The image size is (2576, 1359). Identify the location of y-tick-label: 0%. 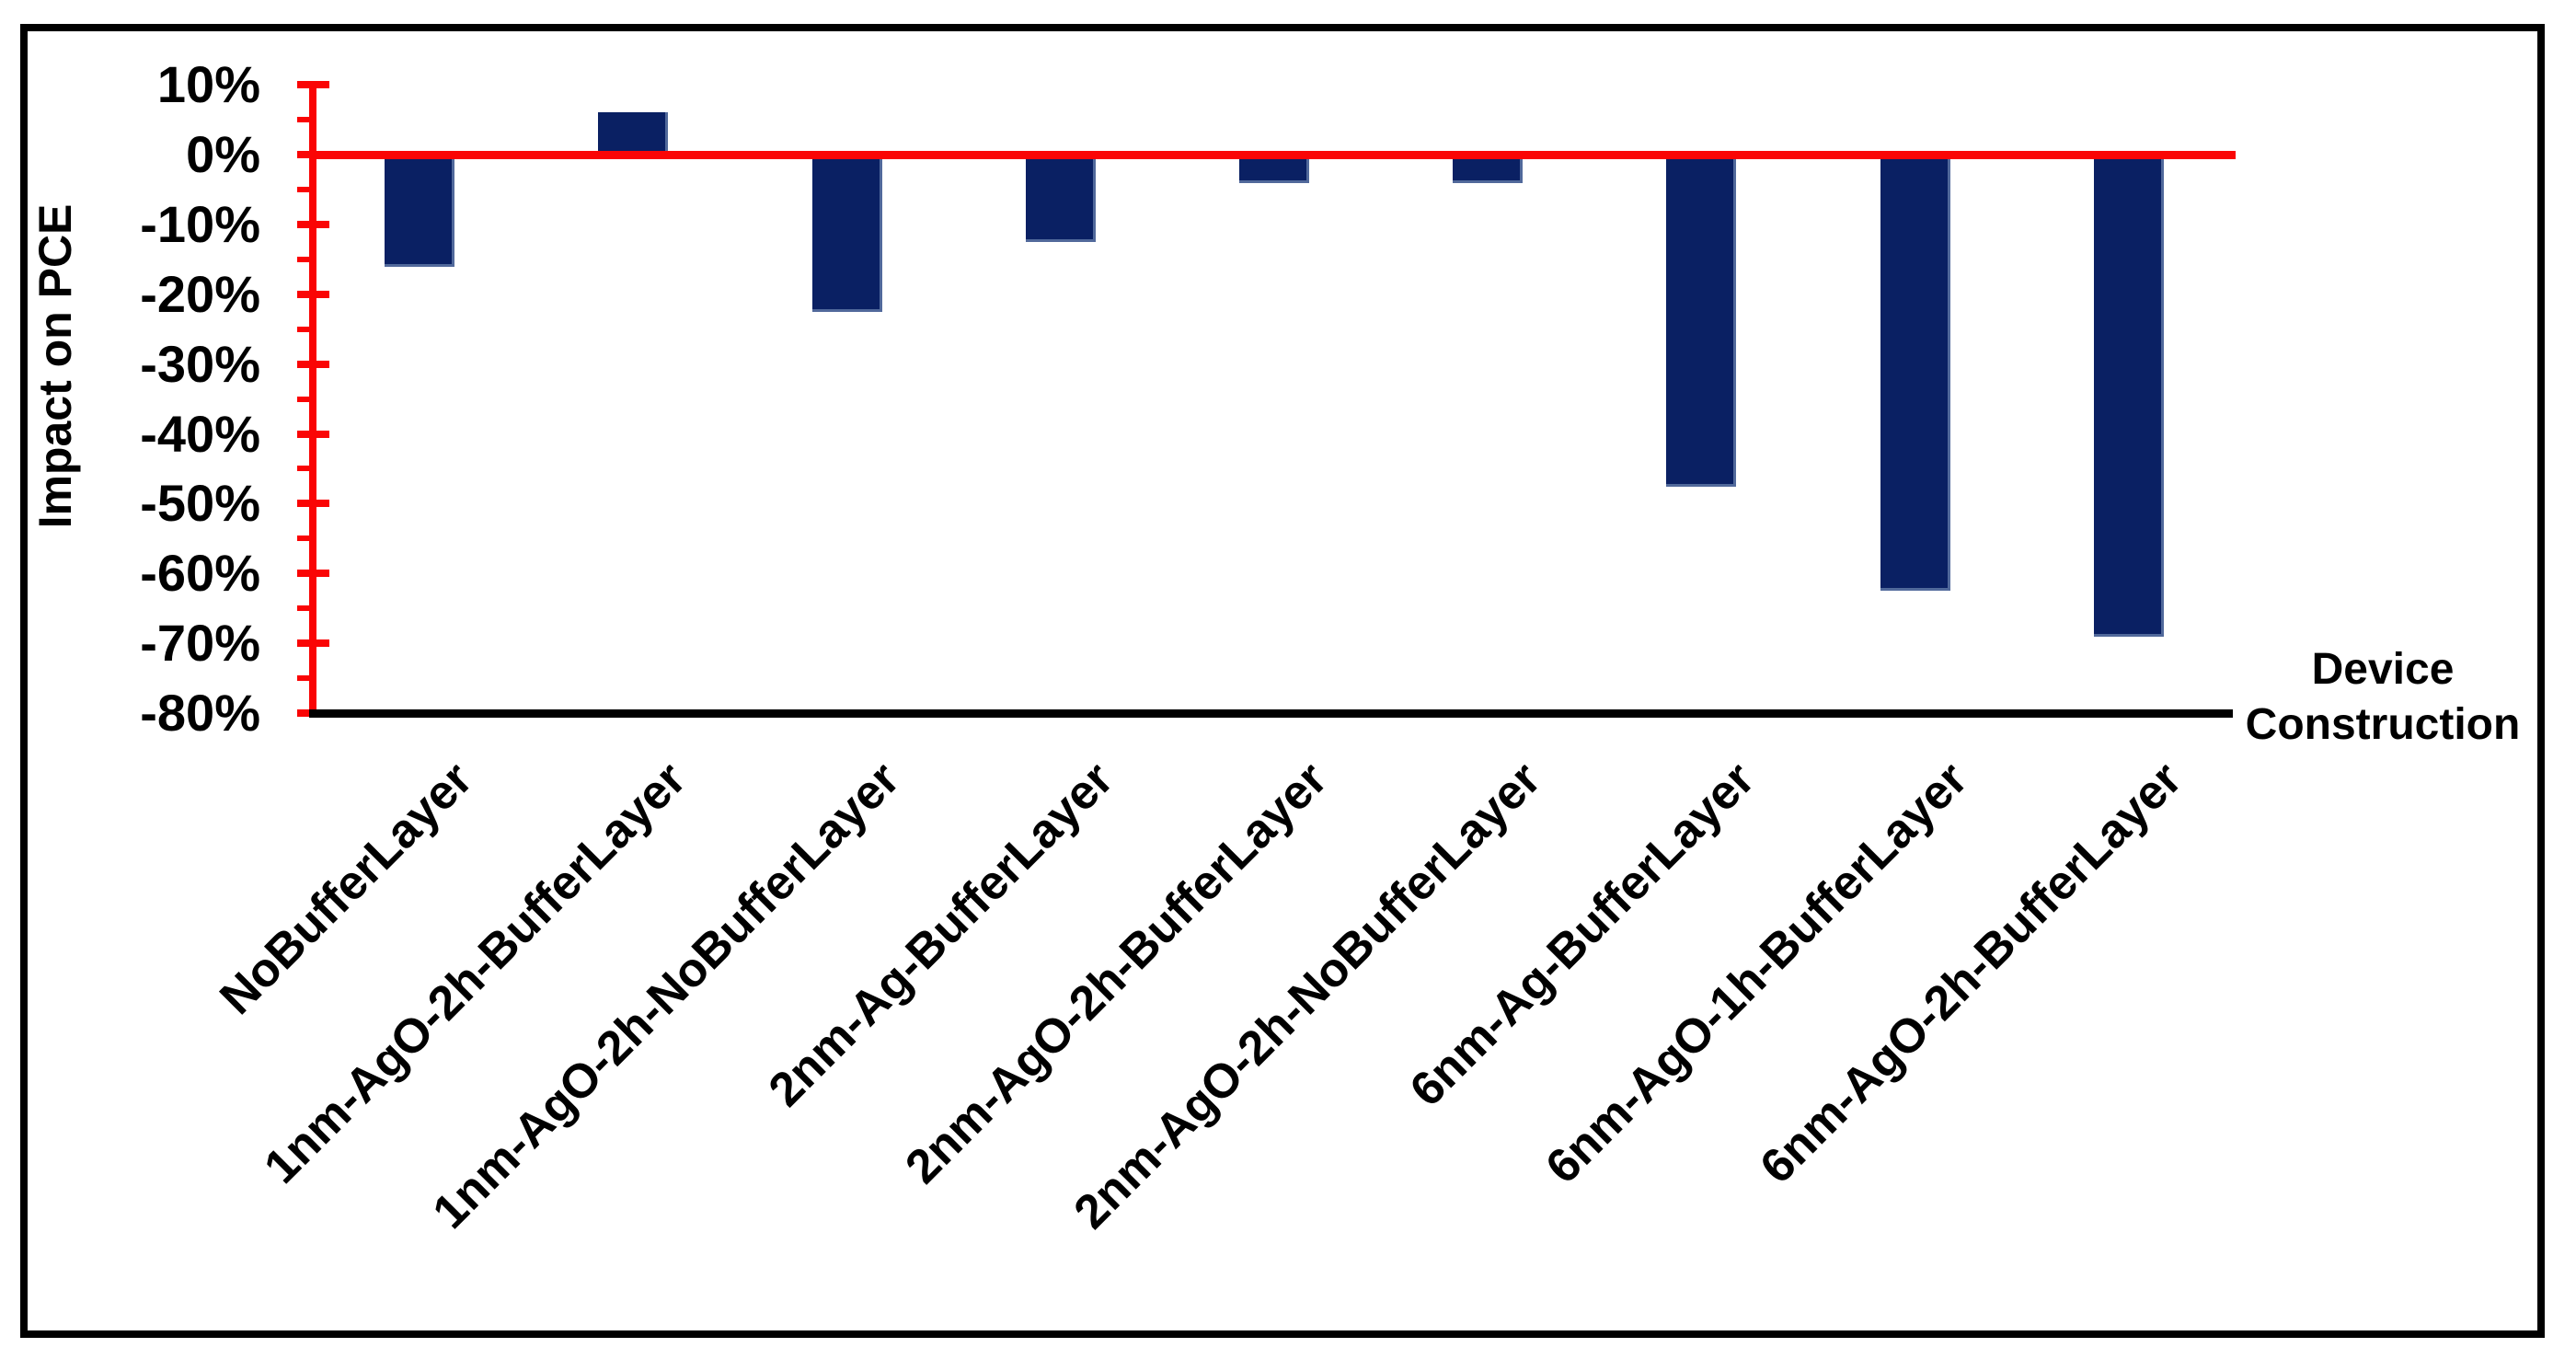
(223, 154).